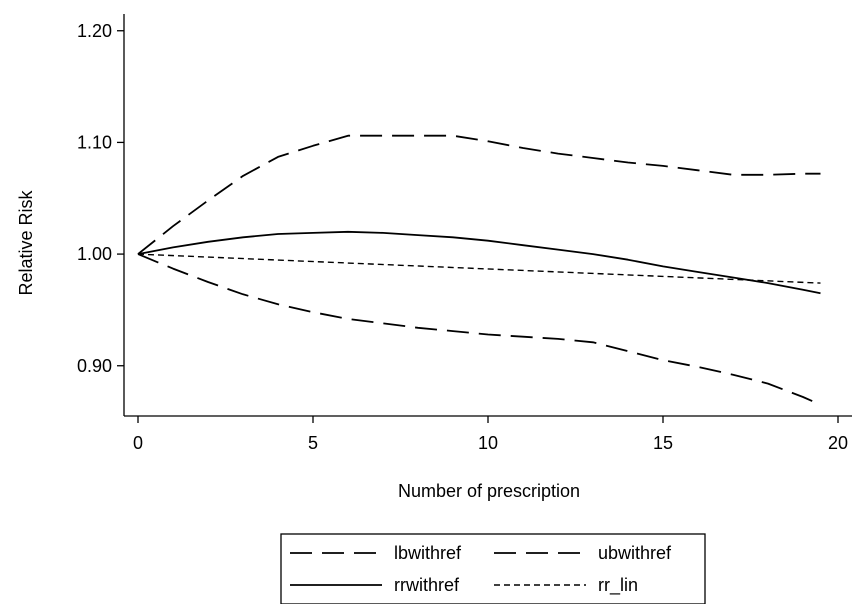 The image size is (858, 604). I want to click on legend-label-rr-lin: rr_lin, so click(618, 585).